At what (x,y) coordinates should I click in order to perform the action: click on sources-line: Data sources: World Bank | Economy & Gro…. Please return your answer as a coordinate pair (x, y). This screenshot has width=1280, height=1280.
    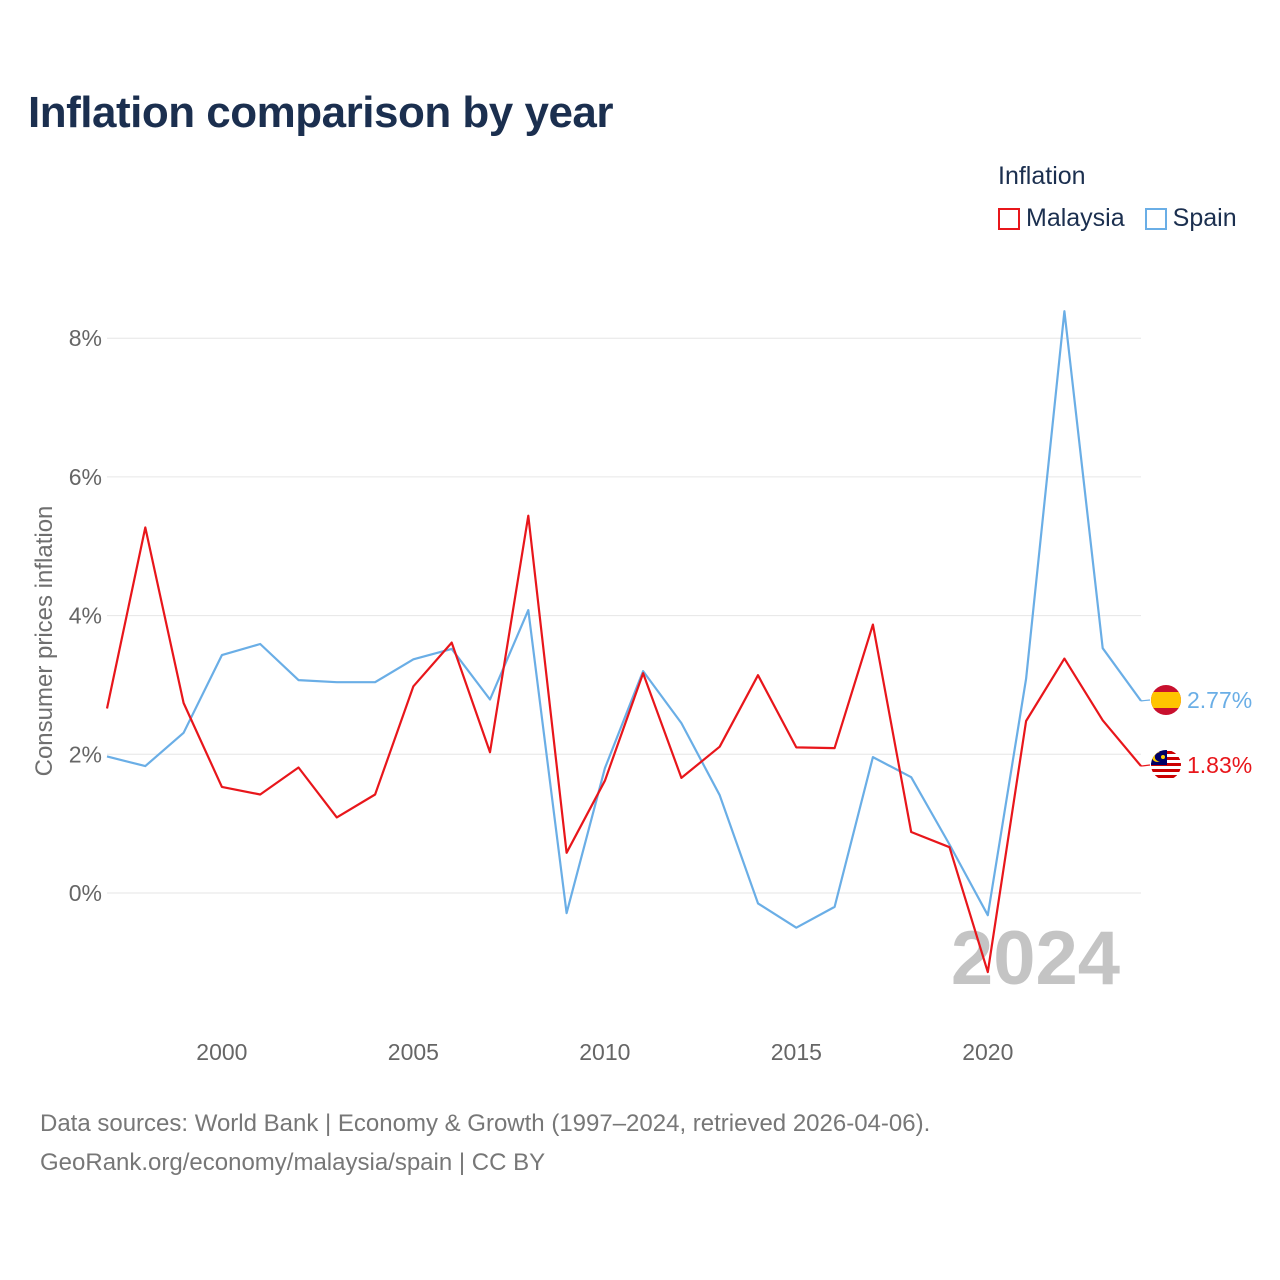
    Looking at the image, I should click on (485, 1123).